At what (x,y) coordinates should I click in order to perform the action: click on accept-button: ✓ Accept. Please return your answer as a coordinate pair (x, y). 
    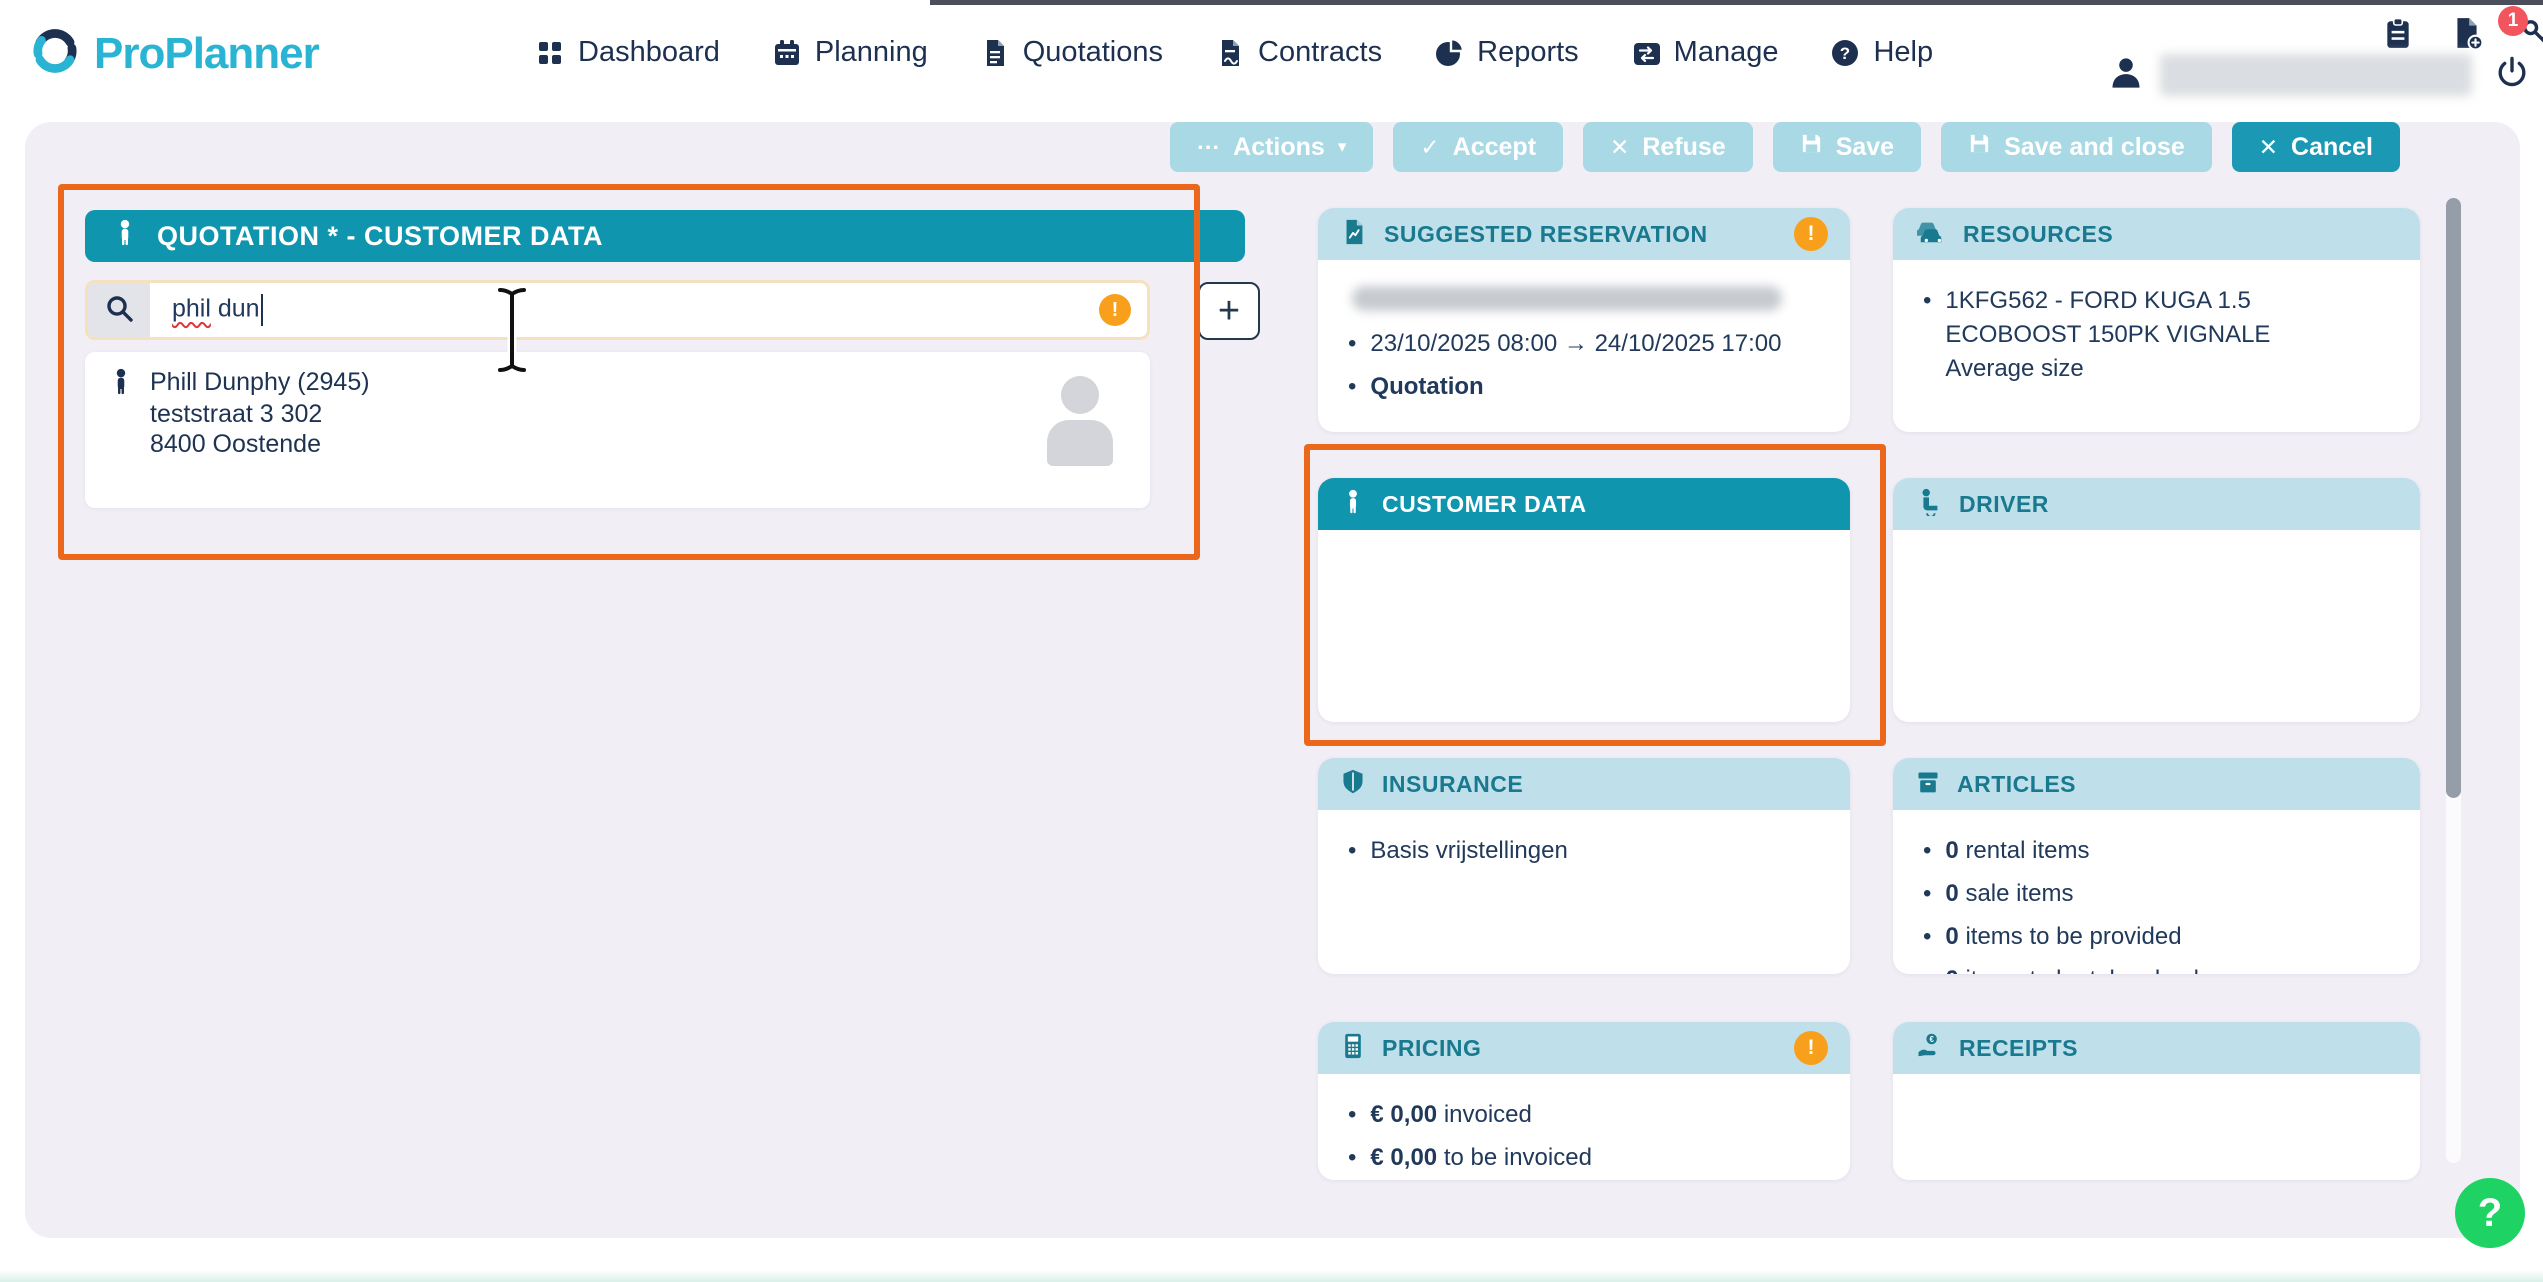
    Looking at the image, I should click on (1478, 147).